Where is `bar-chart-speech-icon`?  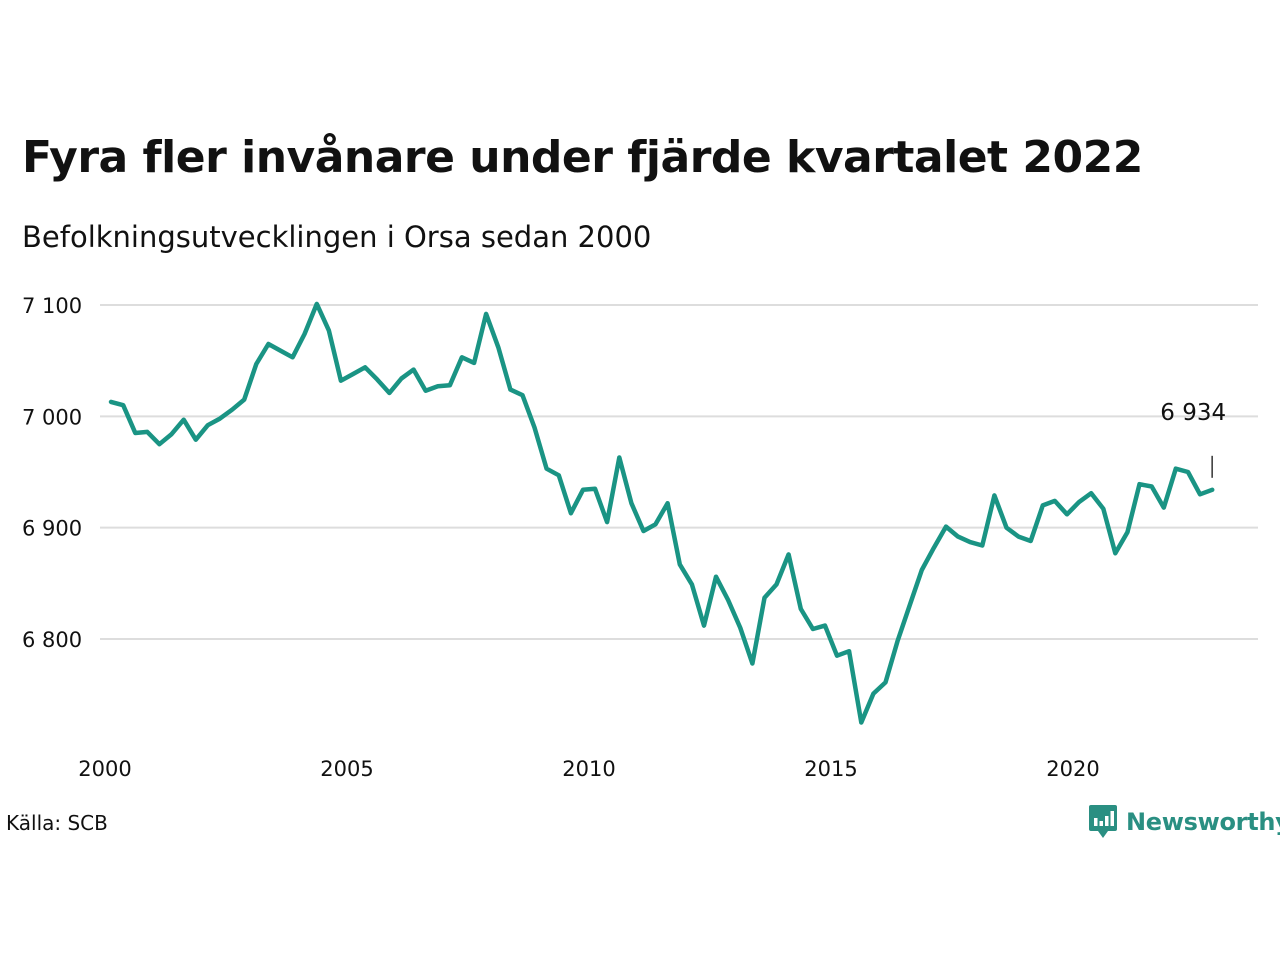
bar-chart-speech-icon is located at coordinates (1103, 821).